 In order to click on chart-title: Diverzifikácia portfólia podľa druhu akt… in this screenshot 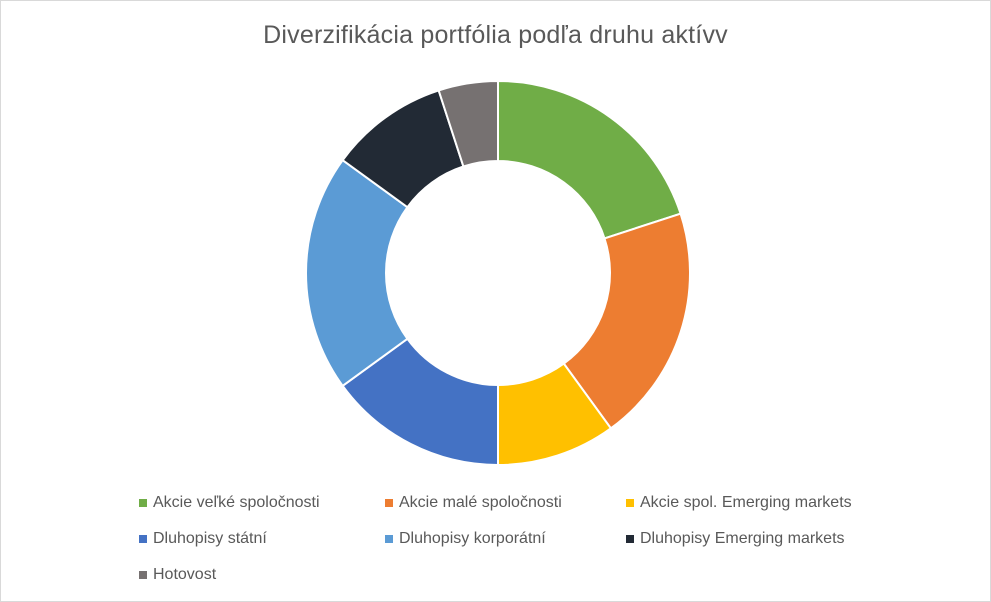, I will do `click(495, 35)`.